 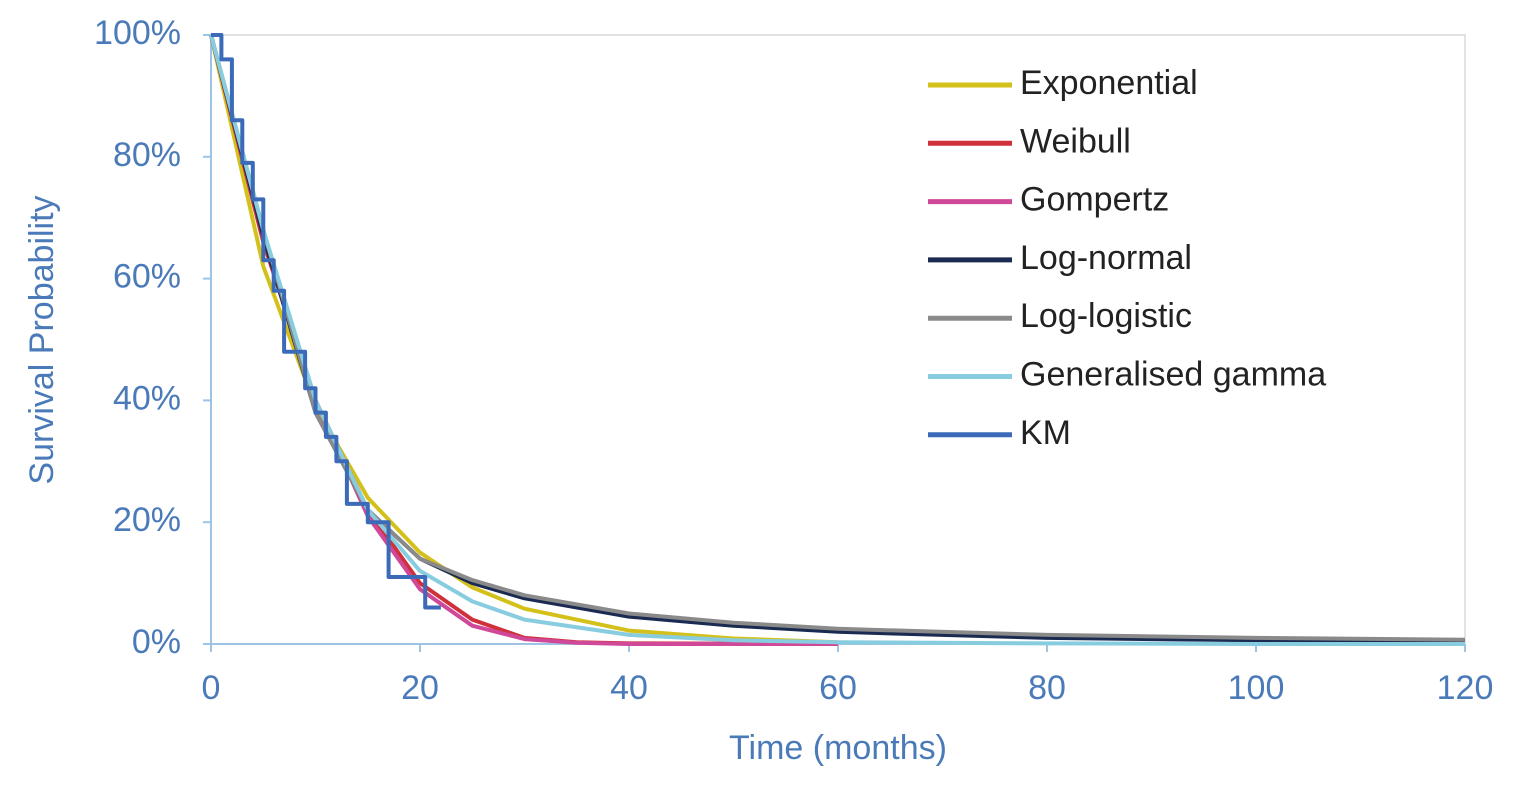 What do you see at coordinates (147, 155) in the screenshot?
I see `y-tick-label: 80%` at bounding box center [147, 155].